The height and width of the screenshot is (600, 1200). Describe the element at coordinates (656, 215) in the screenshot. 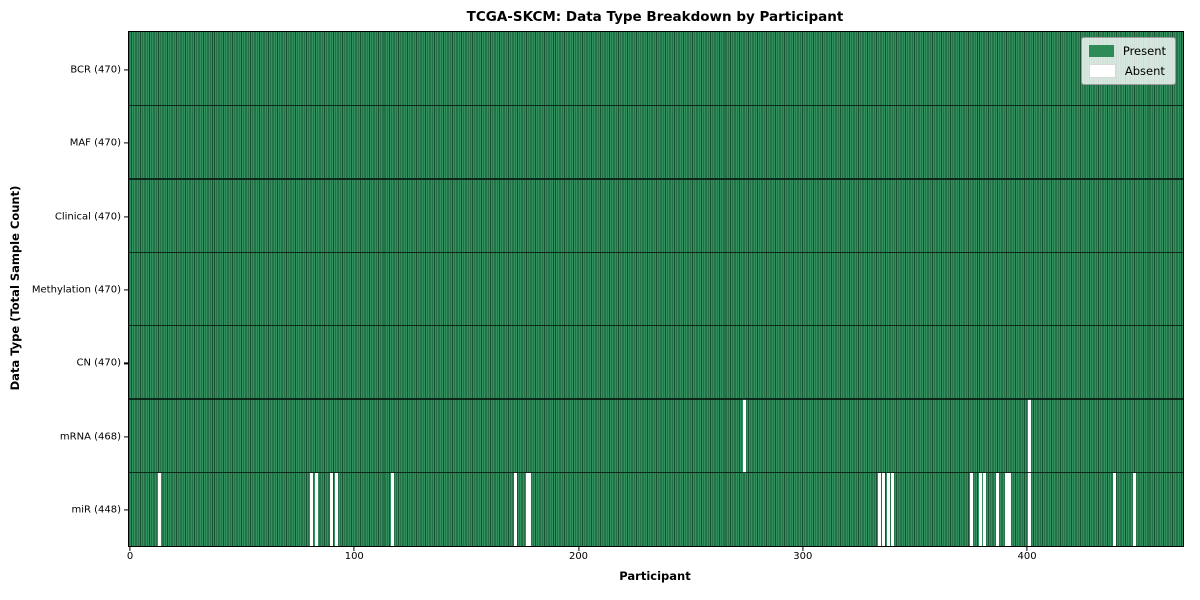

I see `heatmap-row-clinical` at that location.